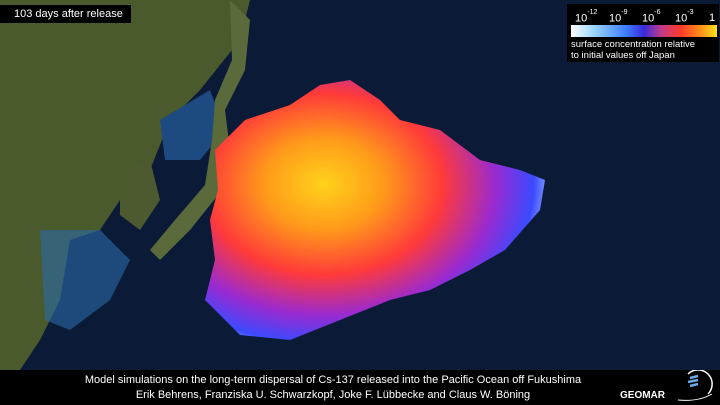  What do you see at coordinates (623, 55) in the screenshot?
I see `legend-label-line: to initial values off Japan` at bounding box center [623, 55].